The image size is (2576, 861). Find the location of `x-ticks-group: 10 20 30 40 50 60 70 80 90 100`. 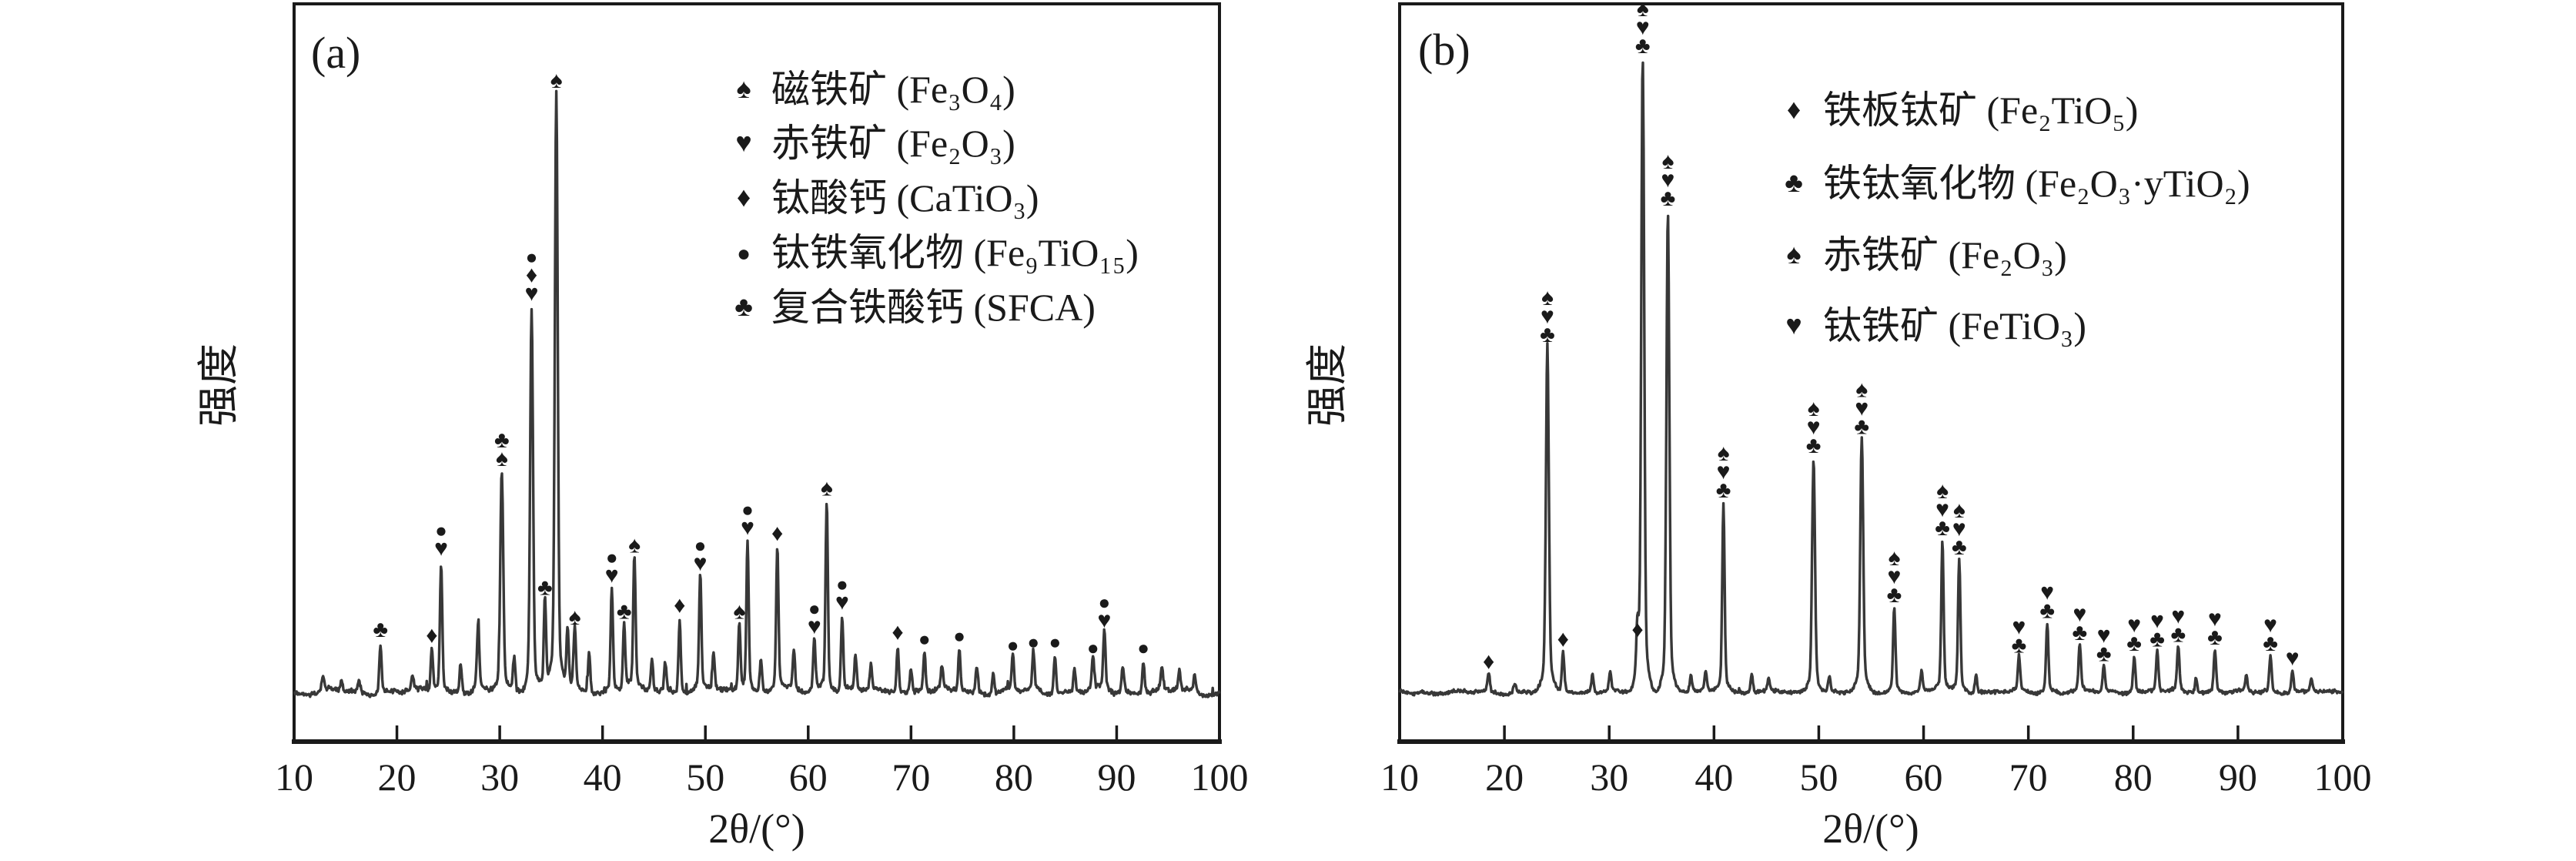

x-ticks-group: 10 20 30 40 50 60 70 80 90 100 is located at coordinates (762, 762).